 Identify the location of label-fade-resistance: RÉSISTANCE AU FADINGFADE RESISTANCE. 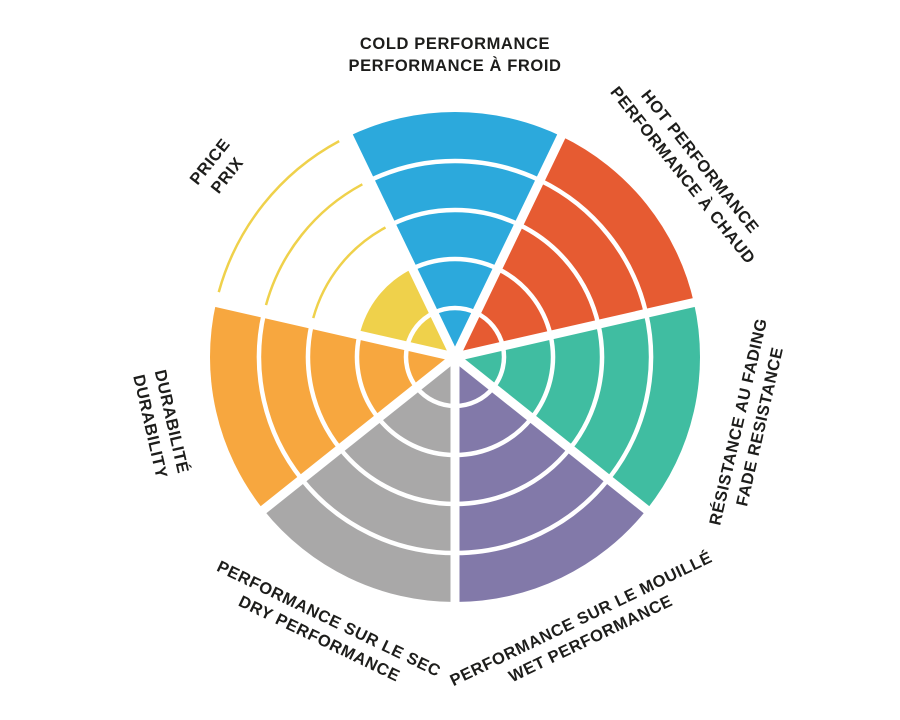
(748, 424).